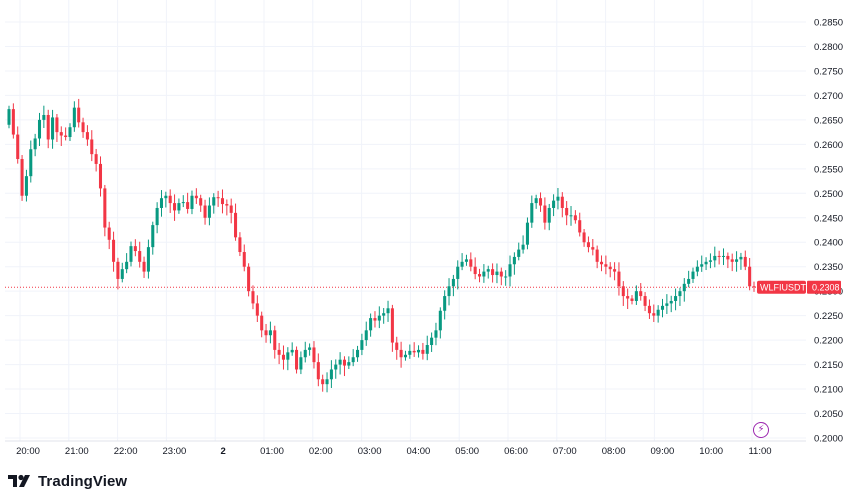  I want to click on last-price-tag: WLFIUSDT 0.2308, so click(799, 287).